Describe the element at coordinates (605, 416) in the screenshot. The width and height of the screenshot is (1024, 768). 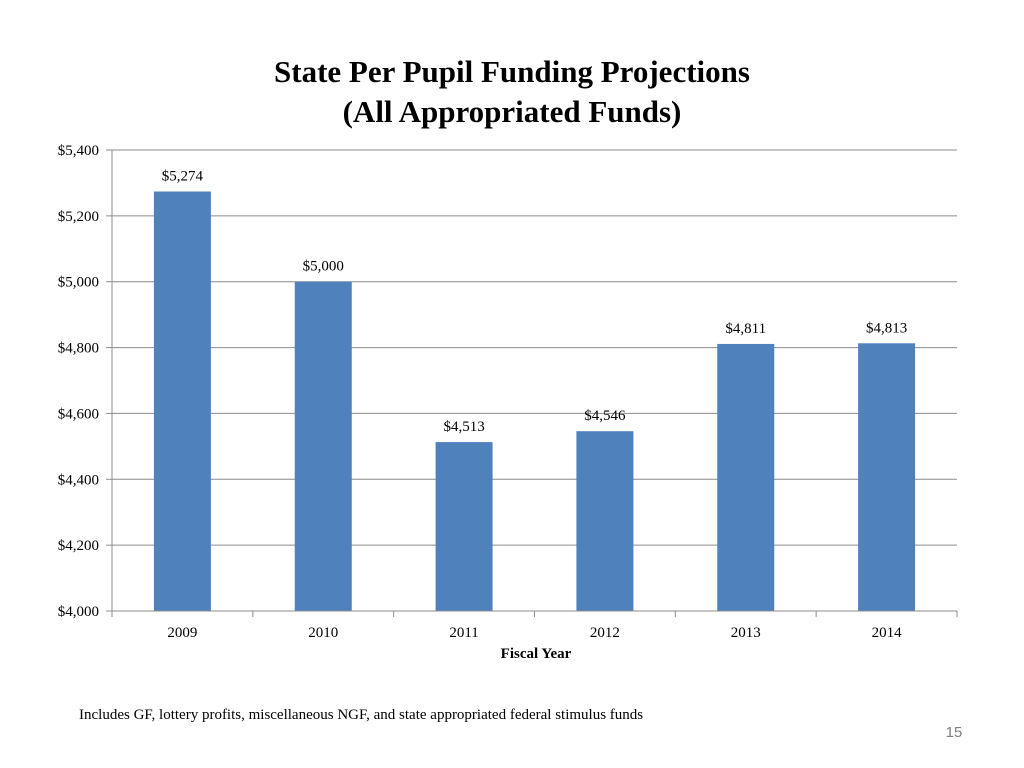
I see `data-label: $4,546` at that location.